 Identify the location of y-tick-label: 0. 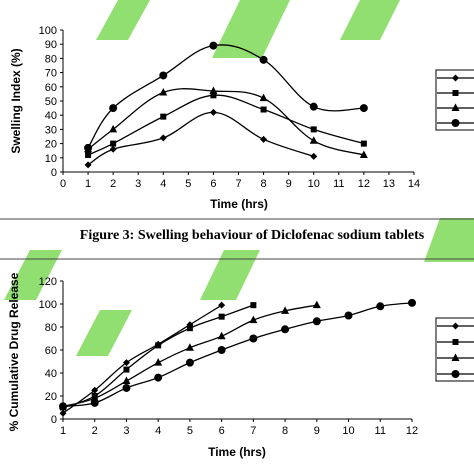
(54, 420).